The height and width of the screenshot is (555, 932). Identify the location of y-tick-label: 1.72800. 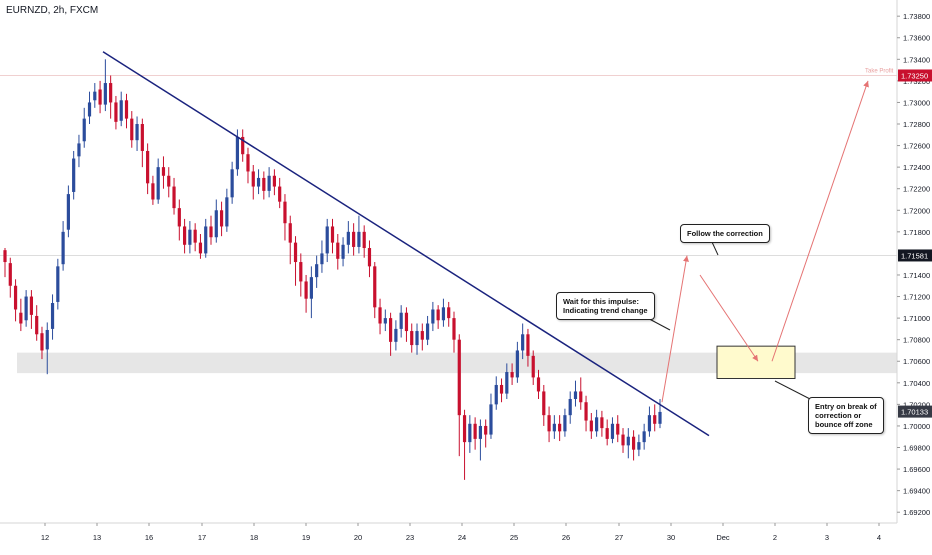
(916, 124).